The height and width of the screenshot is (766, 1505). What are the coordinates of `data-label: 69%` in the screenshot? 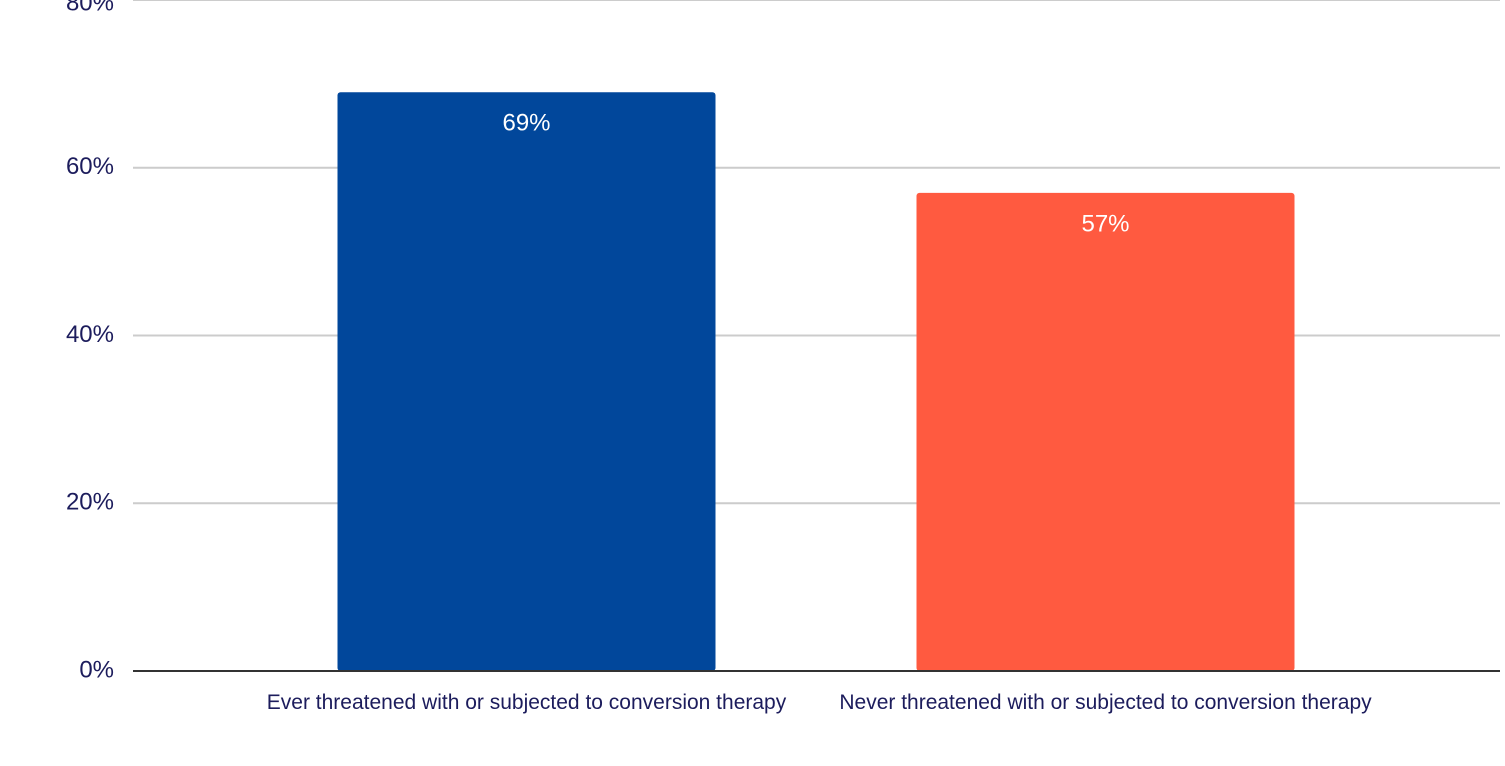 It's located at (526, 123).